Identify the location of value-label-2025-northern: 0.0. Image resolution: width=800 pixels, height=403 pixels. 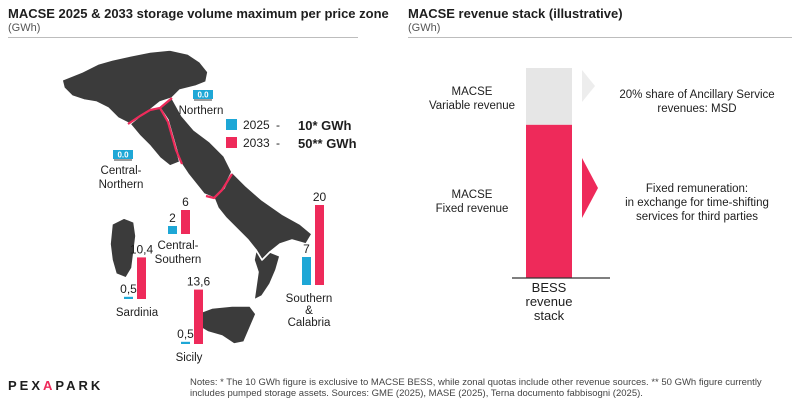
(203, 95).